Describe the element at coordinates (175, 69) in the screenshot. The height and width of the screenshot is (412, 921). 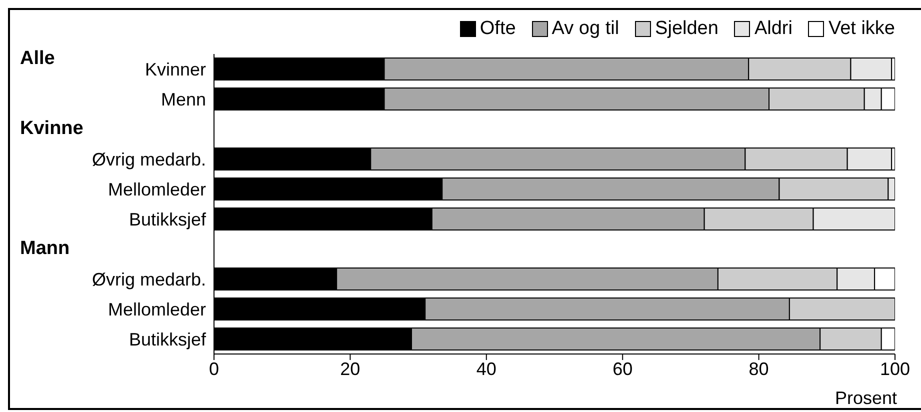
I see `y-tick-label: Kvinner` at that location.